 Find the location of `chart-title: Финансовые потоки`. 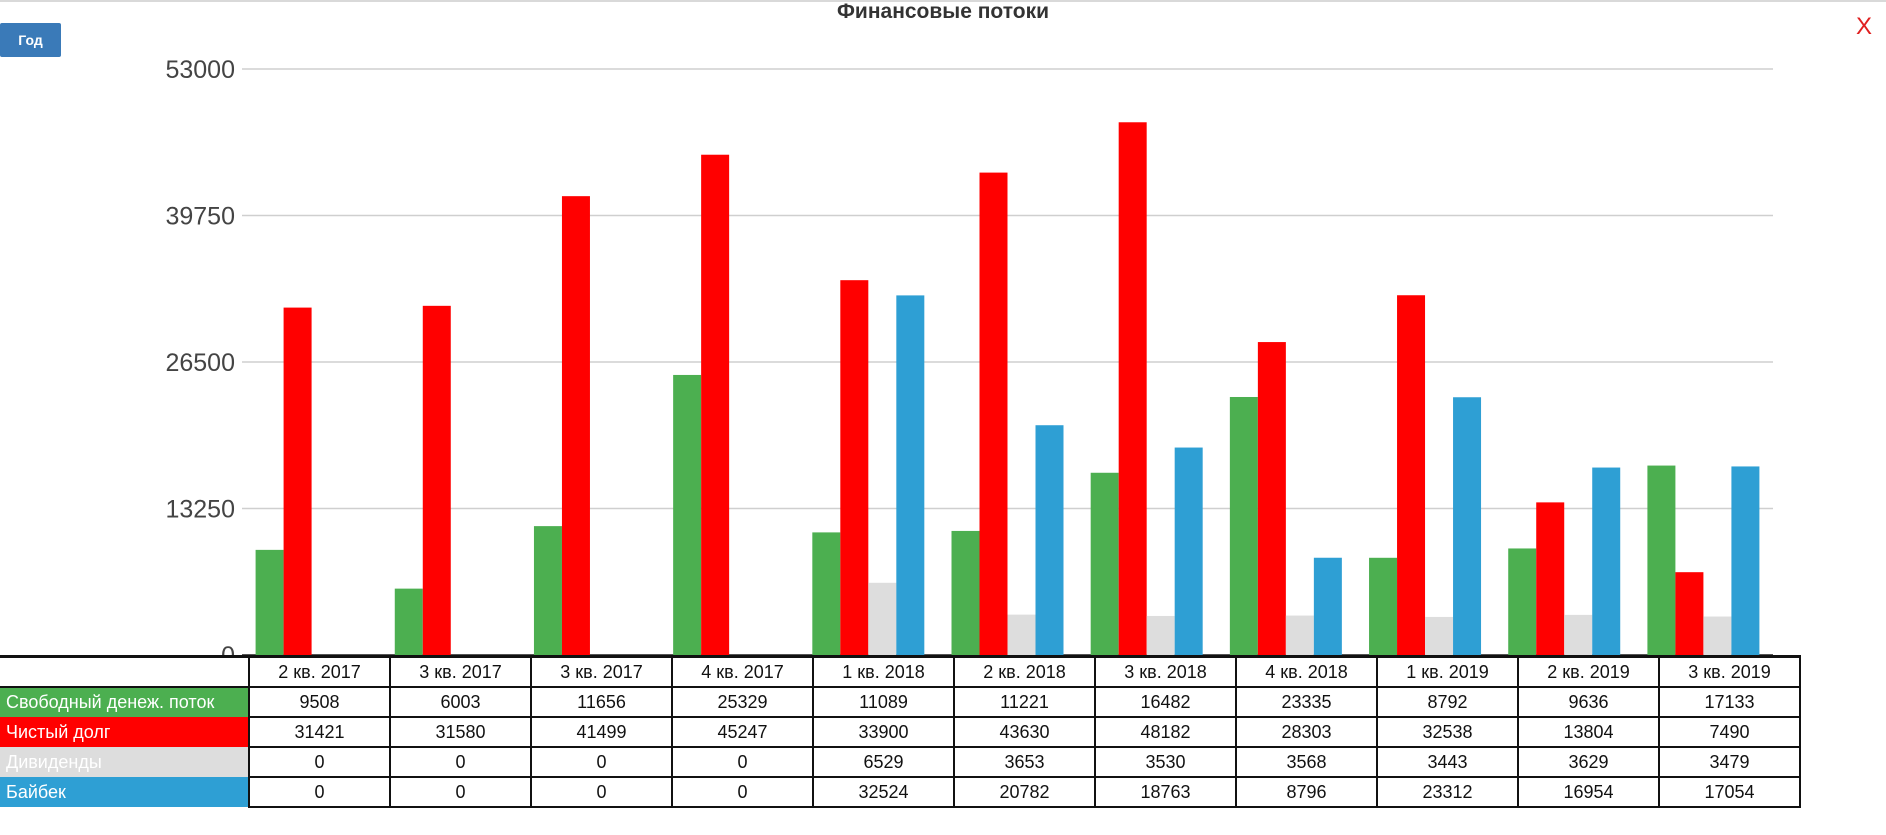

chart-title: Финансовые потоки is located at coordinates (943, 11).